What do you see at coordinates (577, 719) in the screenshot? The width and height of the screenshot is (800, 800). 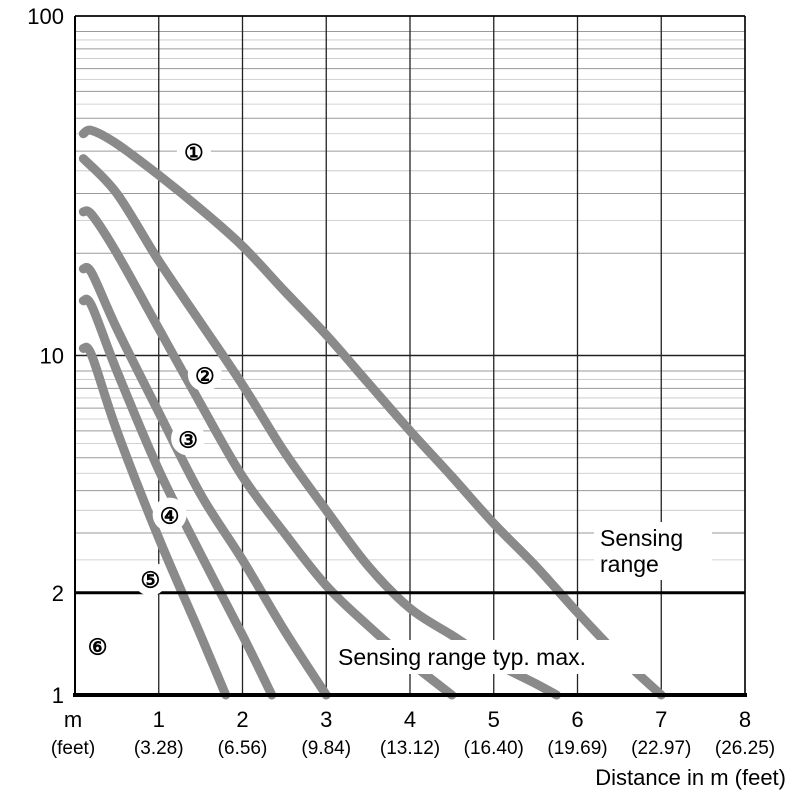 I see `x-tick-label: 6` at bounding box center [577, 719].